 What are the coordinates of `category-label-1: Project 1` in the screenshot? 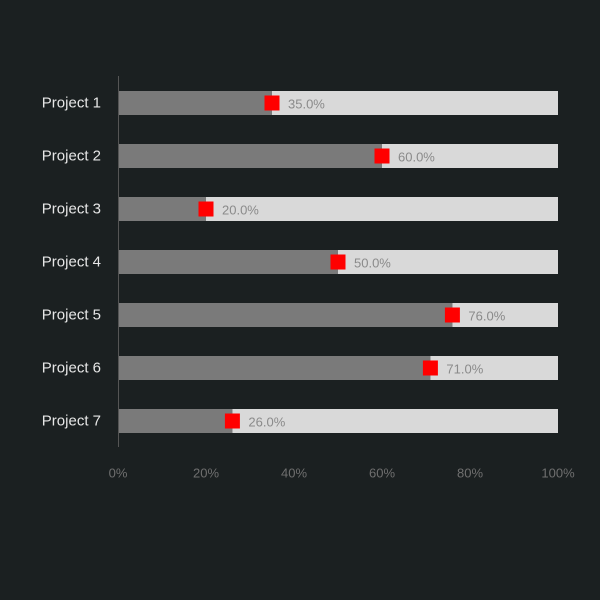 It's located at (71, 103).